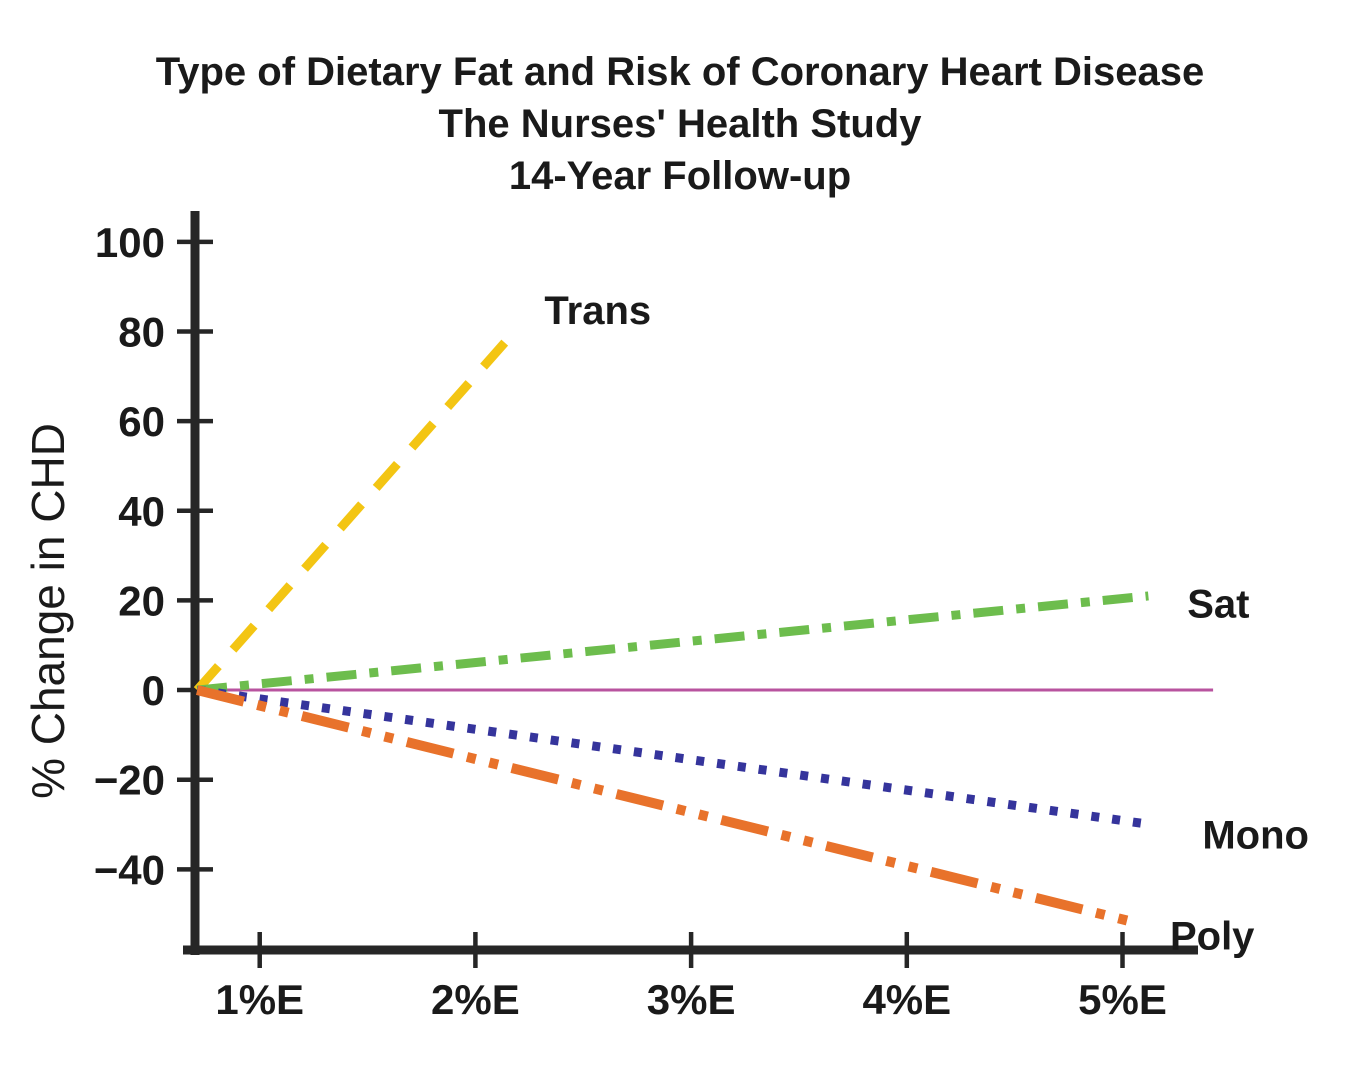 Image resolution: width=1350 pixels, height=1080 pixels. I want to click on y-tick-label: −20, so click(129, 780).